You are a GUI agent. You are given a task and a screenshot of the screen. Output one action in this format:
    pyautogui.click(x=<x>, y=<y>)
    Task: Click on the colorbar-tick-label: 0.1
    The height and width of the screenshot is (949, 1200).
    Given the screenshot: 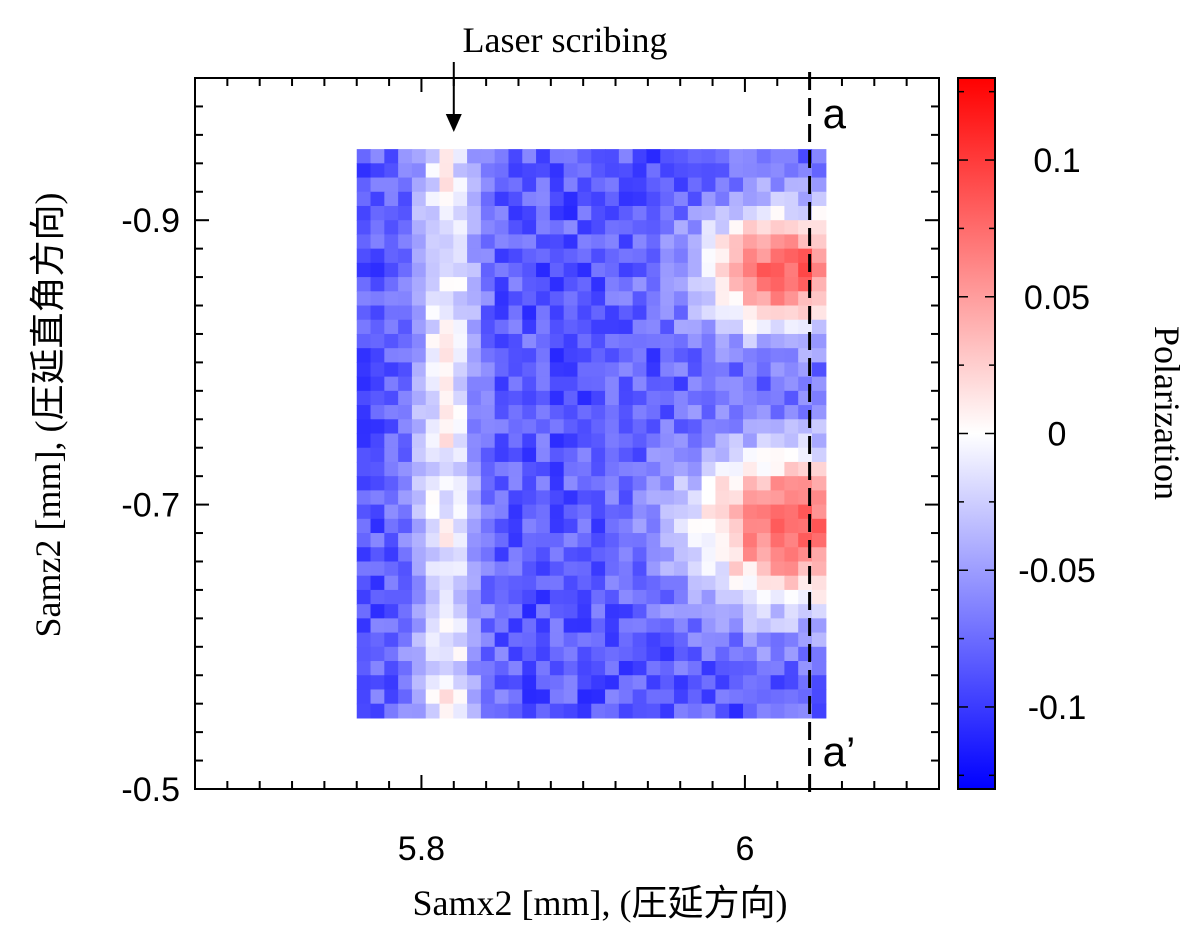 What is the action you would take?
    pyautogui.click(x=1056, y=161)
    